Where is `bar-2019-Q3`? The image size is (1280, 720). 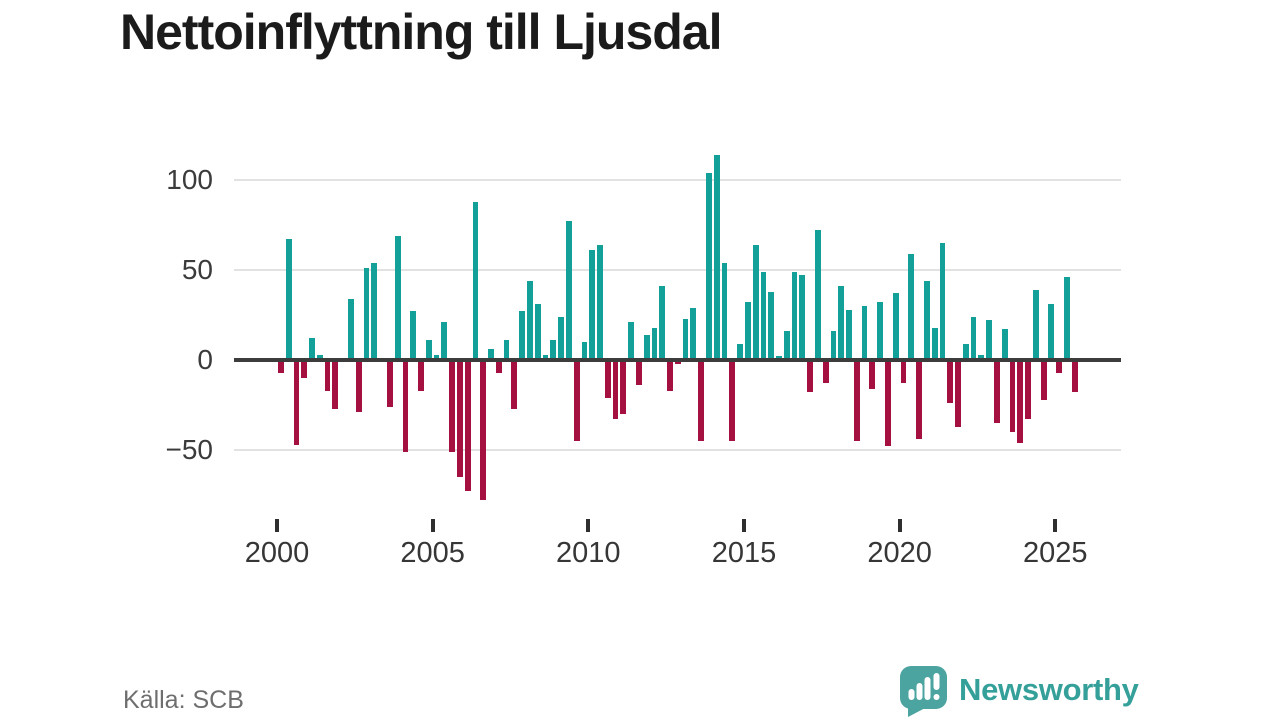 bar-2019-Q3 is located at coordinates (888, 403).